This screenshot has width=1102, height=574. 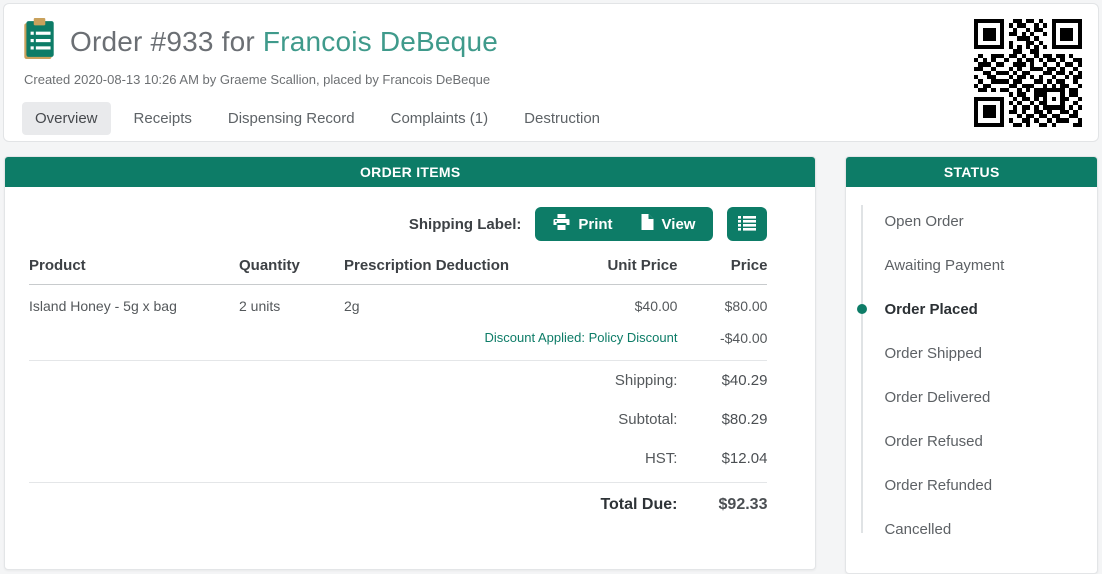 What do you see at coordinates (291, 118) in the screenshot?
I see `tab-dispensing-record: Dispensing Record` at bounding box center [291, 118].